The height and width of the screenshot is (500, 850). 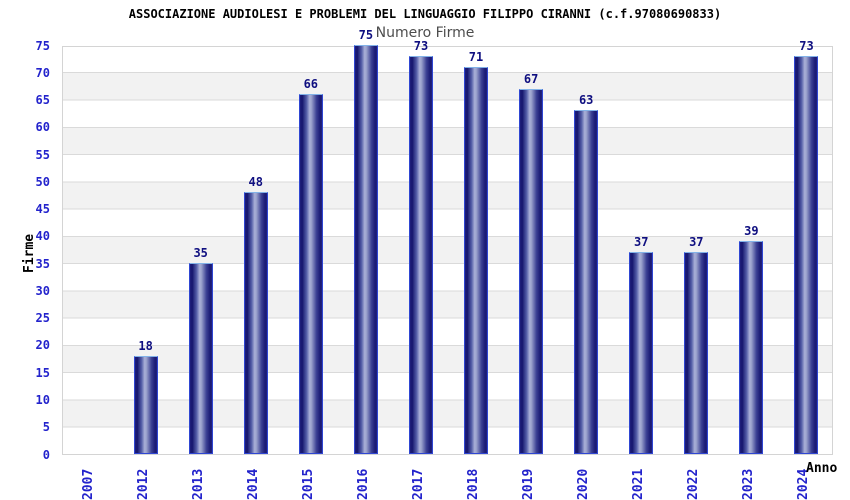 I want to click on bar-value-label: 48, so click(x=255, y=182).